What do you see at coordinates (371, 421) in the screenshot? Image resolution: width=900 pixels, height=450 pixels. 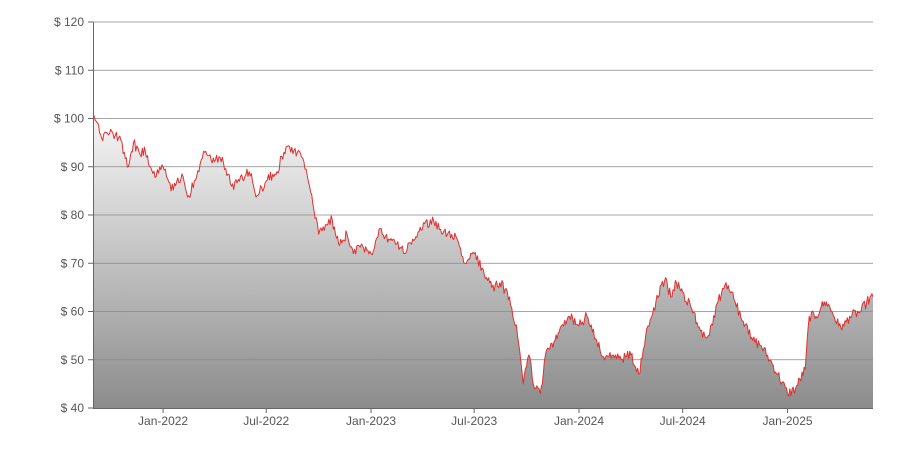 I see `x-tick-label: Jan-2023` at bounding box center [371, 421].